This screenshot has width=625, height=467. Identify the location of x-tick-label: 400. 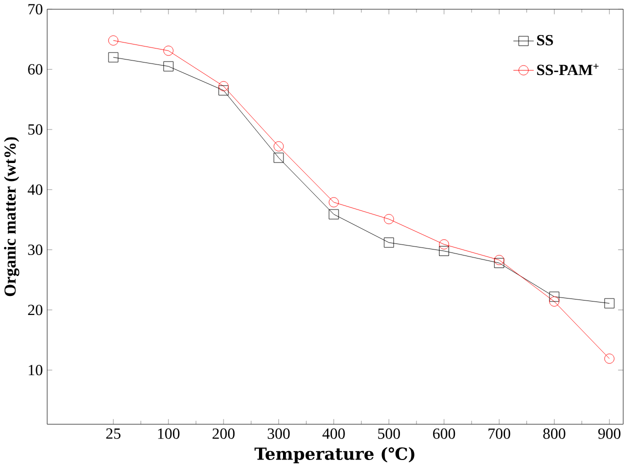
(333, 433).